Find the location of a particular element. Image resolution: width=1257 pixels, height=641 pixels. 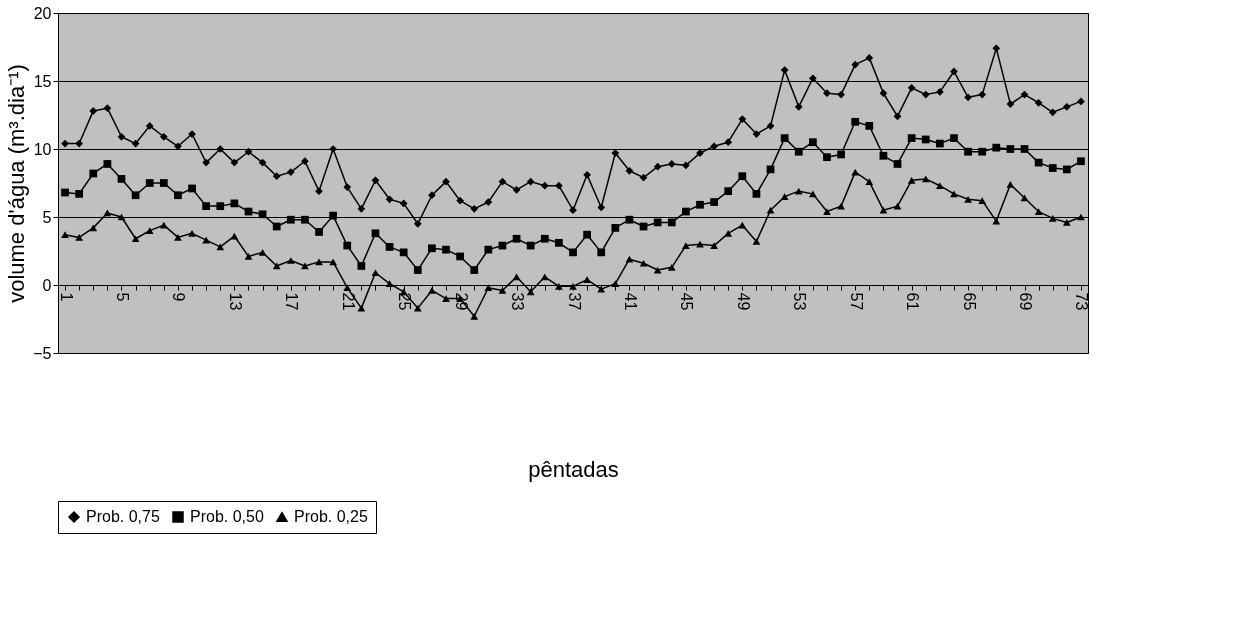

y-tick-label: 0 is located at coordinates (47, 285).